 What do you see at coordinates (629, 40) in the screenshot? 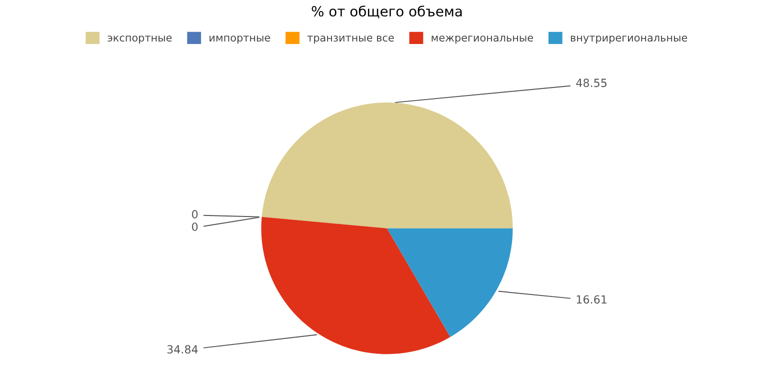
I see `legend-label: внутрирегиональные` at bounding box center [629, 40].